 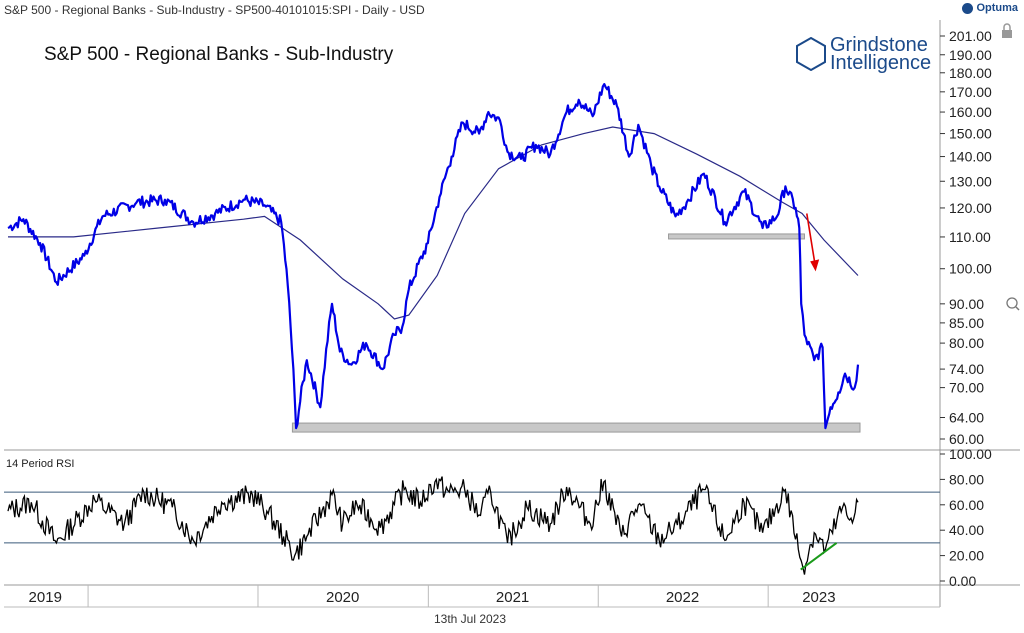 What do you see at coordinates (970, 36) in the screenshot?
I see `price-tick-label: 201.00` at bounding box center [970, 36].